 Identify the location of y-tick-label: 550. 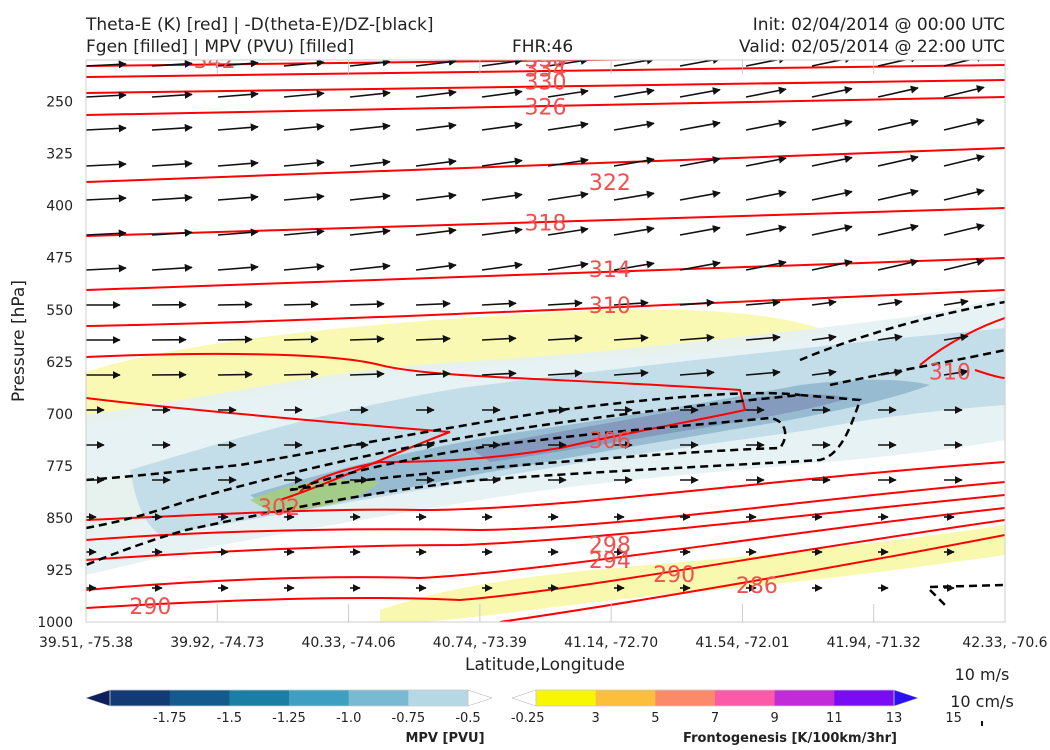
(59, 311).